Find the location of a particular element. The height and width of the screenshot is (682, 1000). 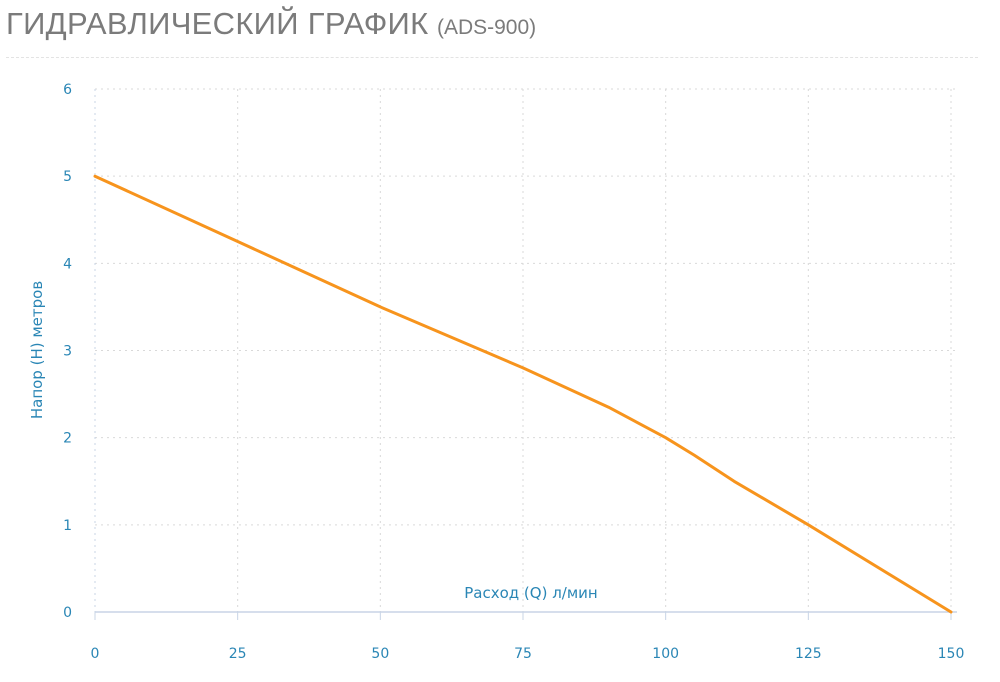

x-tick-label: 50 is located at coordinates (380, 654).